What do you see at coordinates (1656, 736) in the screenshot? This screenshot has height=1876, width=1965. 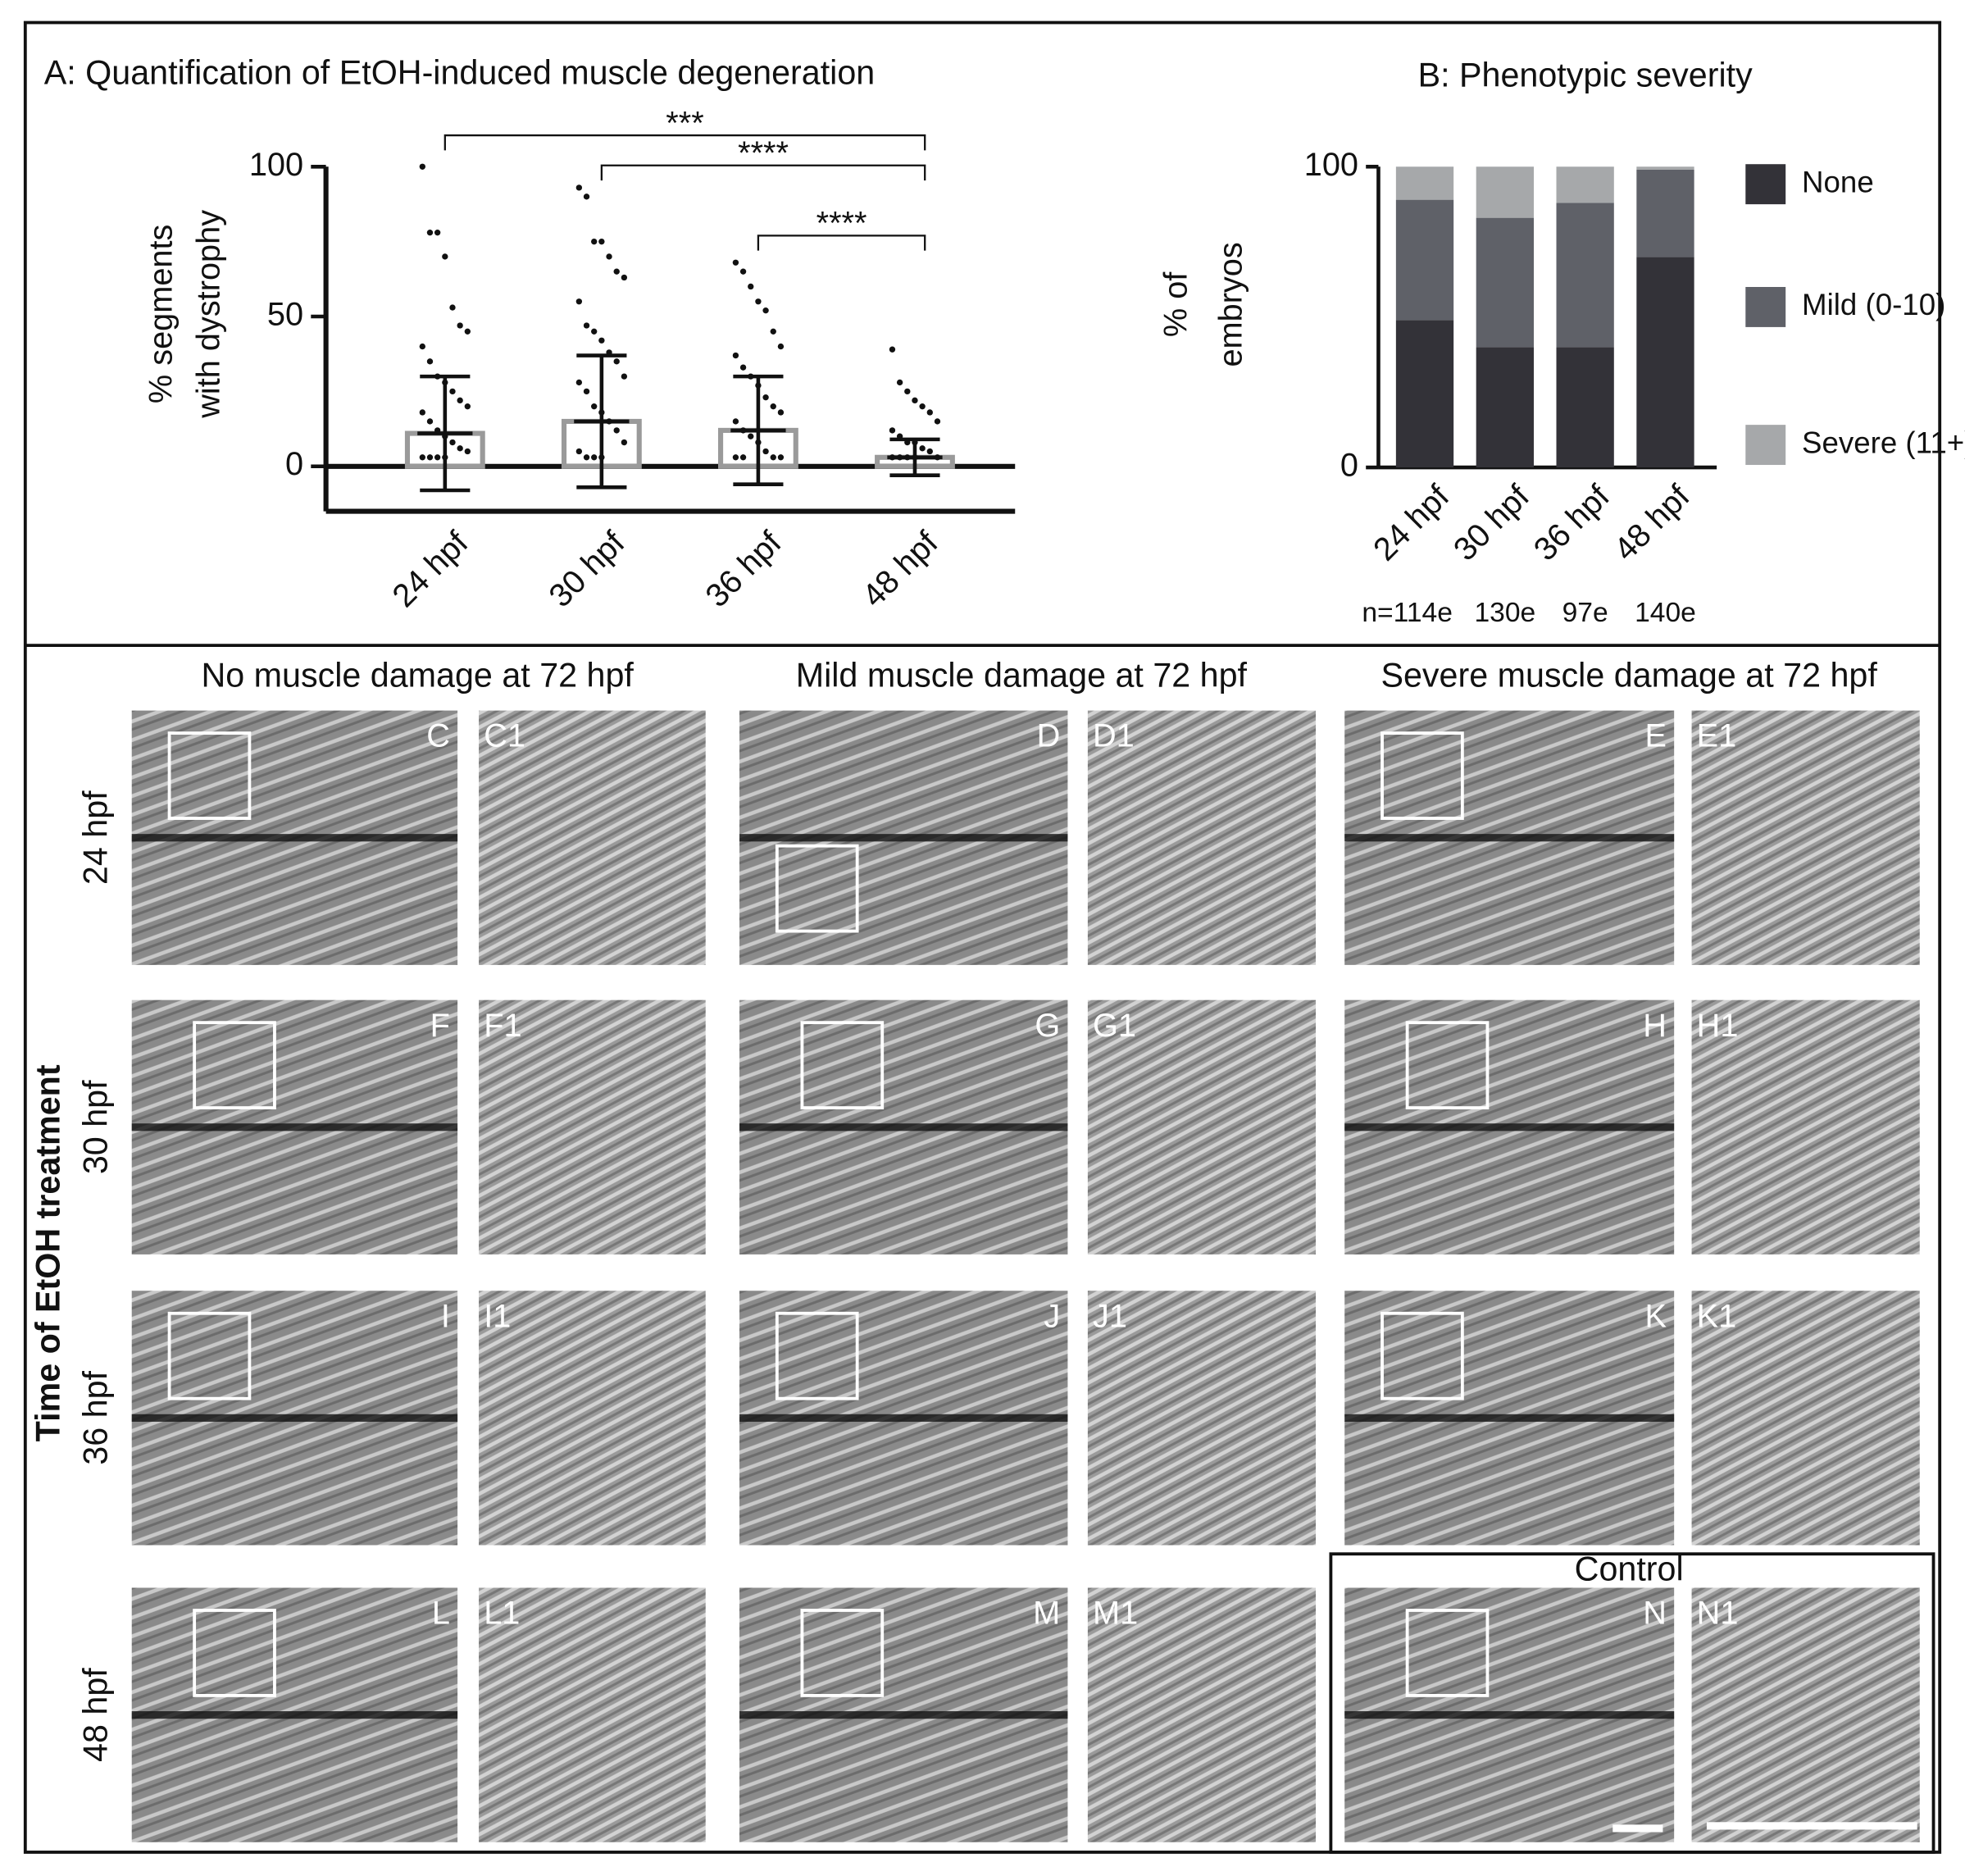 I see `panel-letter: E` at bounding box center [1656, 736].